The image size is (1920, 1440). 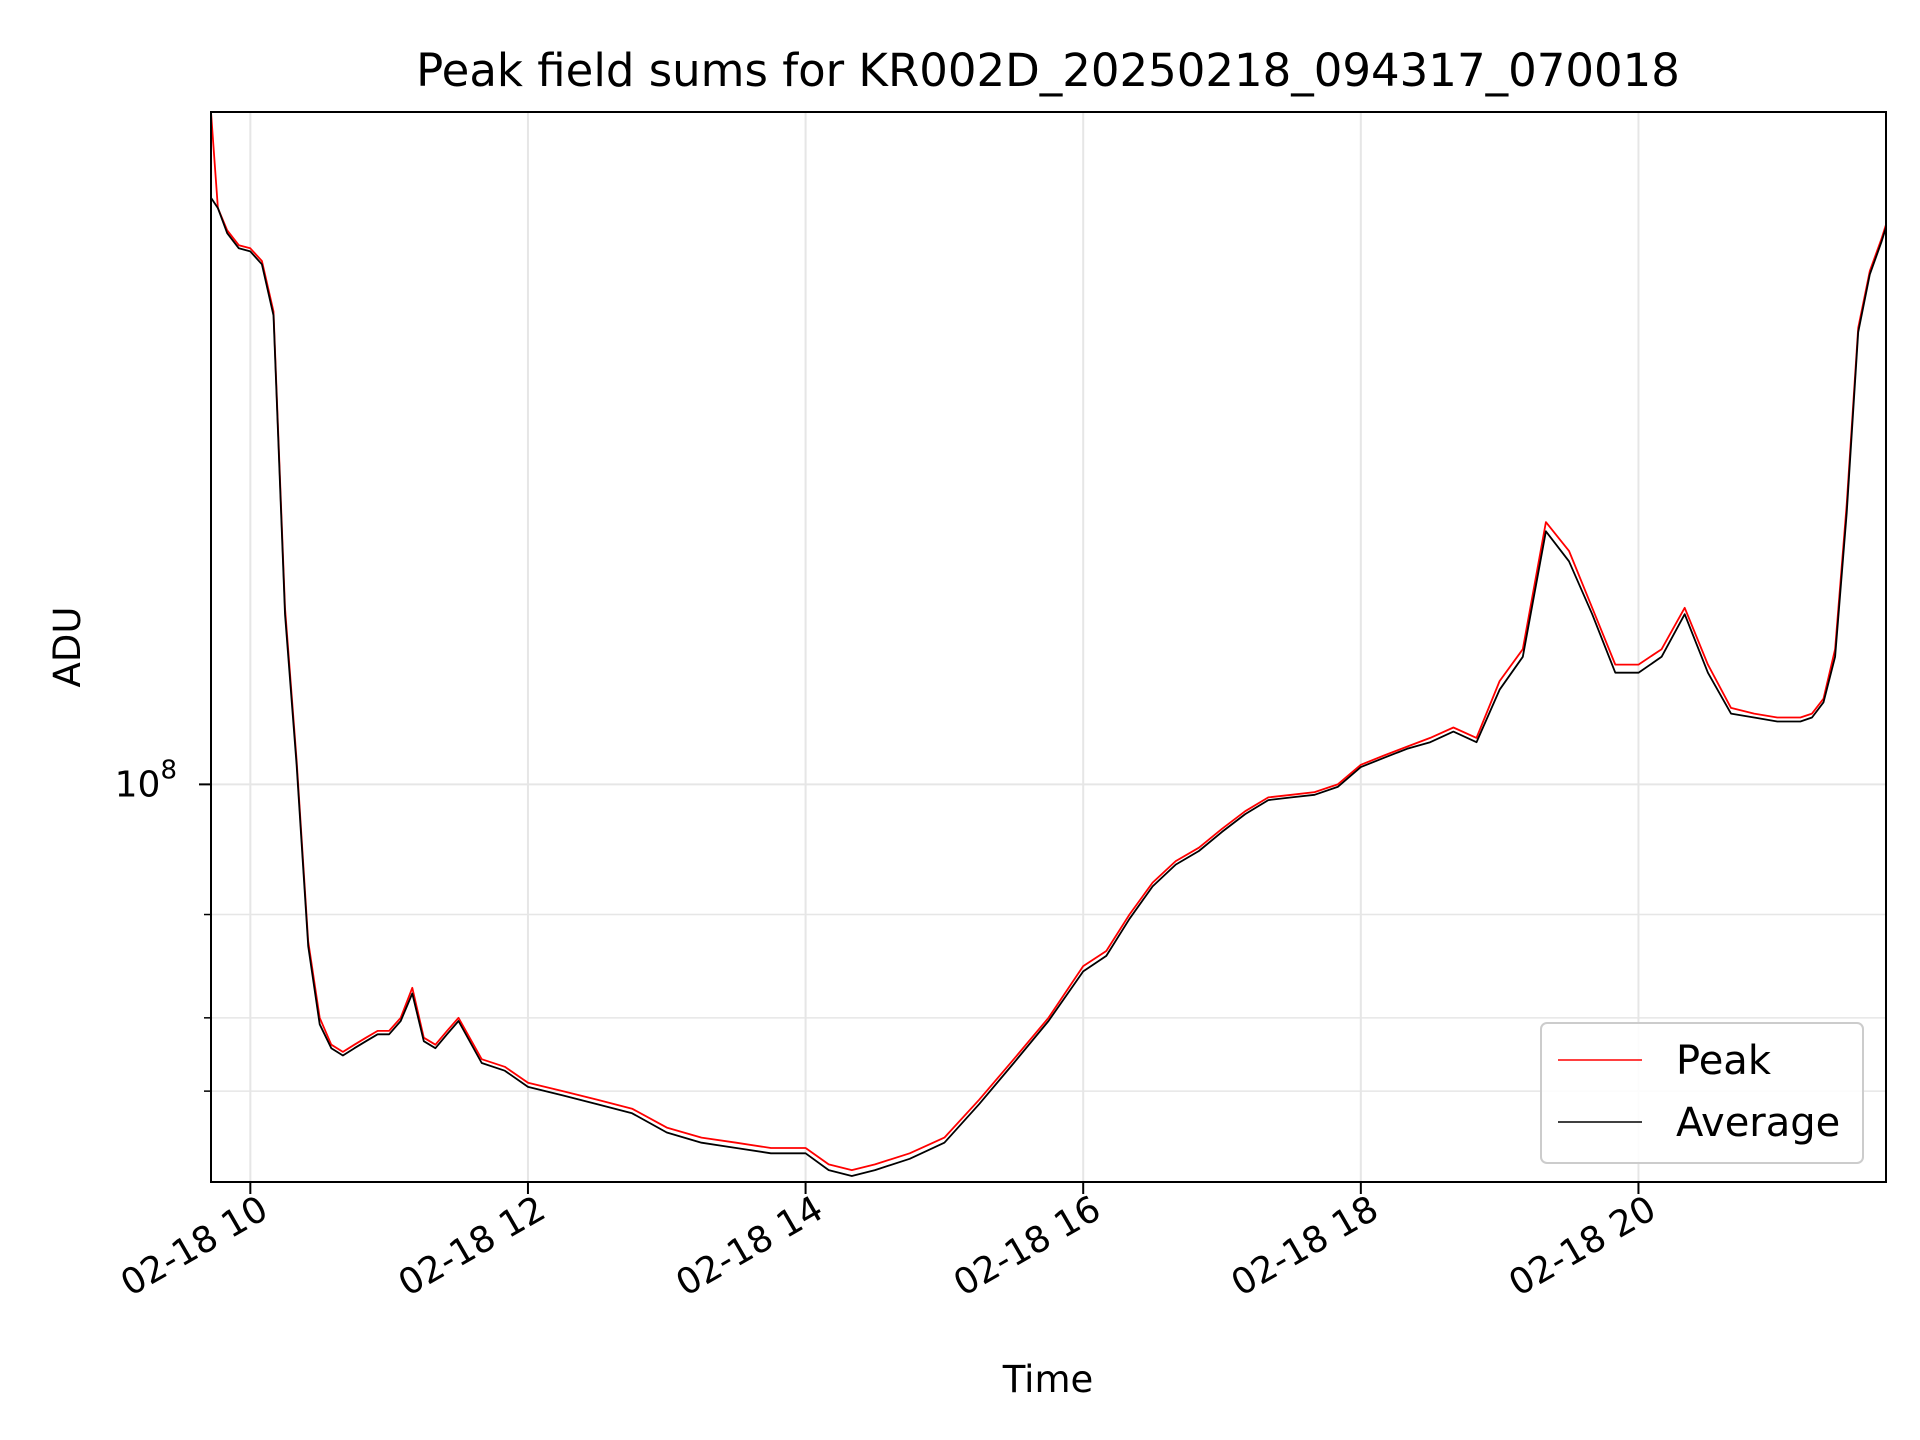 I want to click on y-axis: 108, so click(x=163, y=923).